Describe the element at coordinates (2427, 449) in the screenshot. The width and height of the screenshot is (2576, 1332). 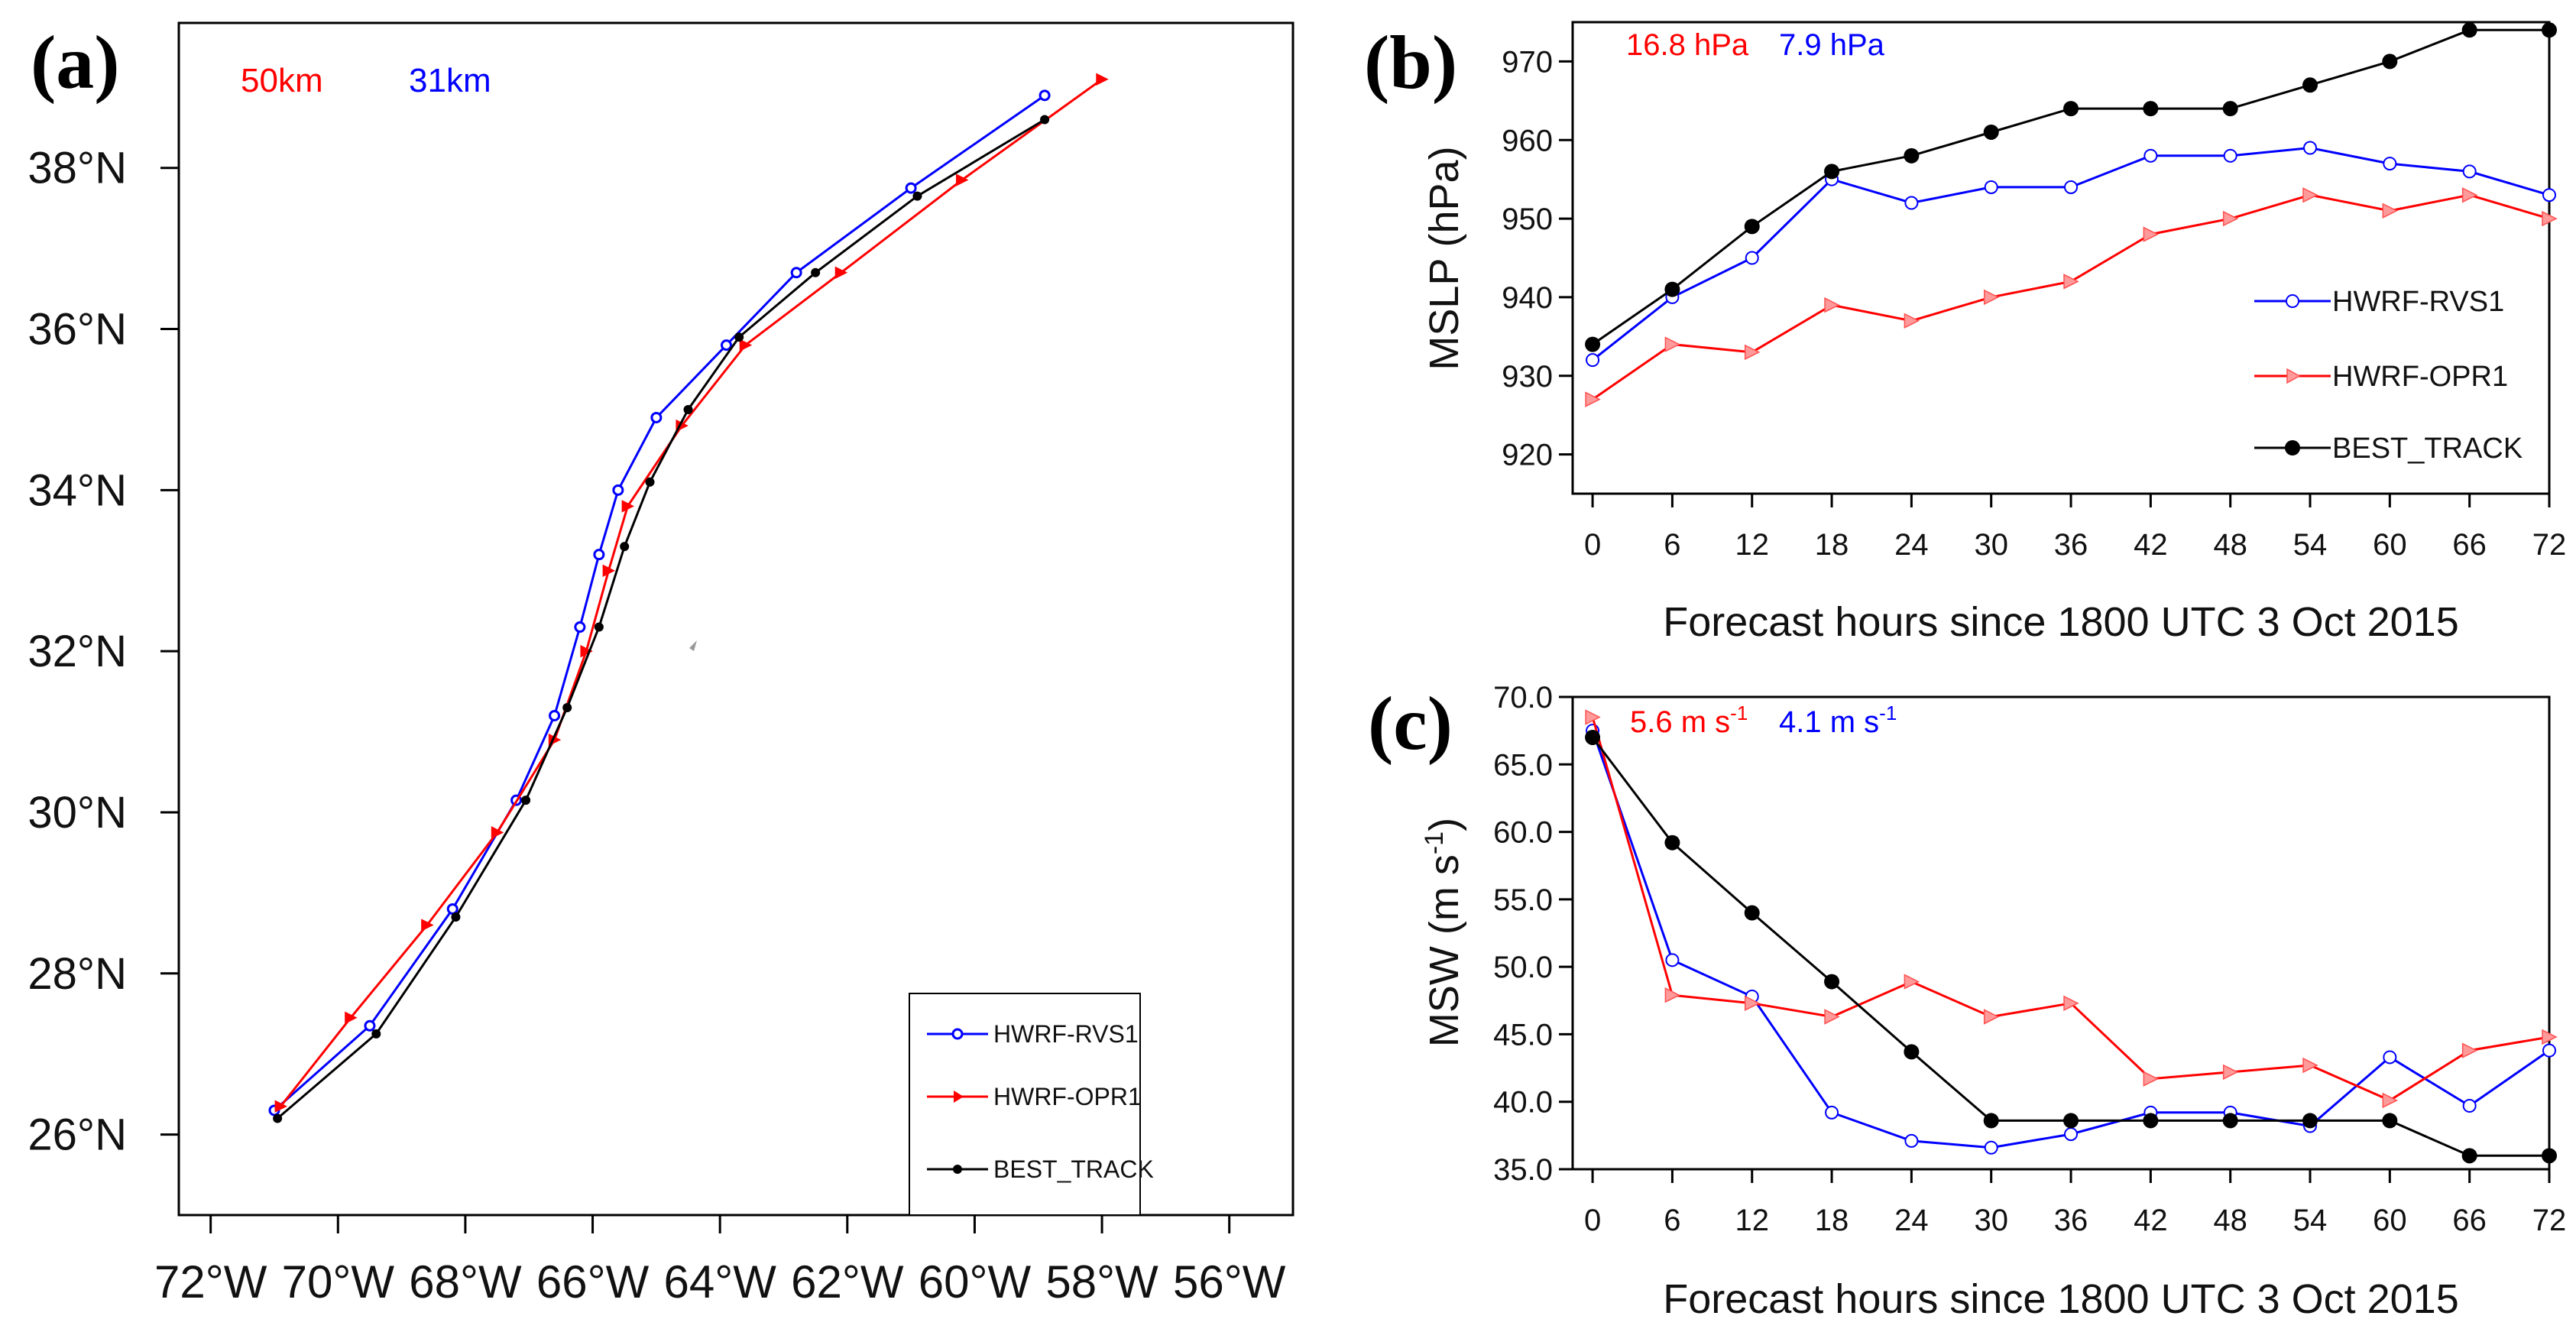
I see `legend-label-best: BEST_TRACK` at that location.